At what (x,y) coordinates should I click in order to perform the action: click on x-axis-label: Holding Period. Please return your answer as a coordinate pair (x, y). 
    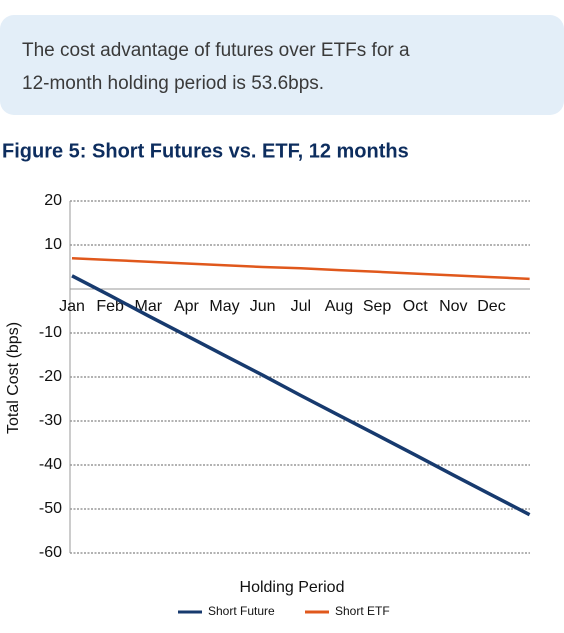
    Looking at the image, I should click on (292, 587).